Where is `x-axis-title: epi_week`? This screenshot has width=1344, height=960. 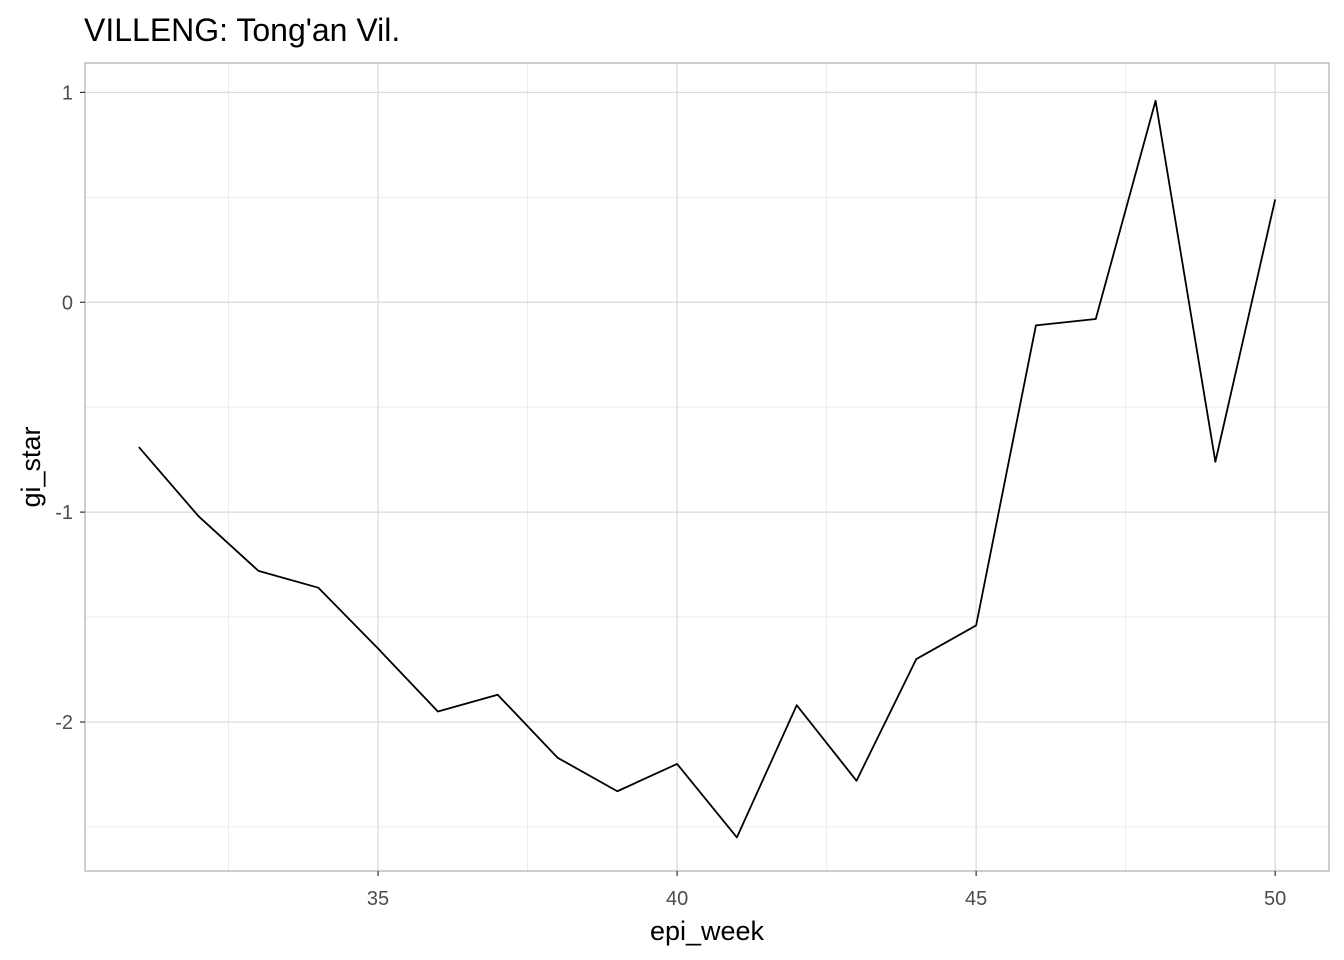
x-axis-title: epi_week is located at coordinates (707, 931).